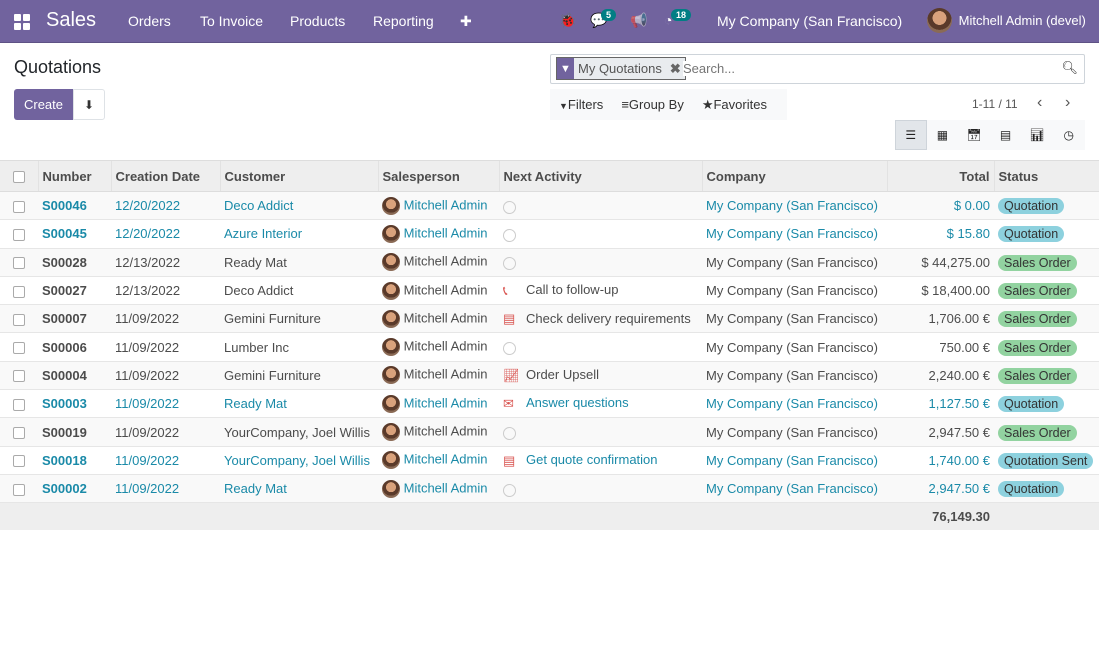 Image resolution: width=1099 pixels, height=672 pixels. What do you see at coordinates (940, 262) in the screenshot?
I see `total: $ 44,275.00` at bounding box center [940, 262].